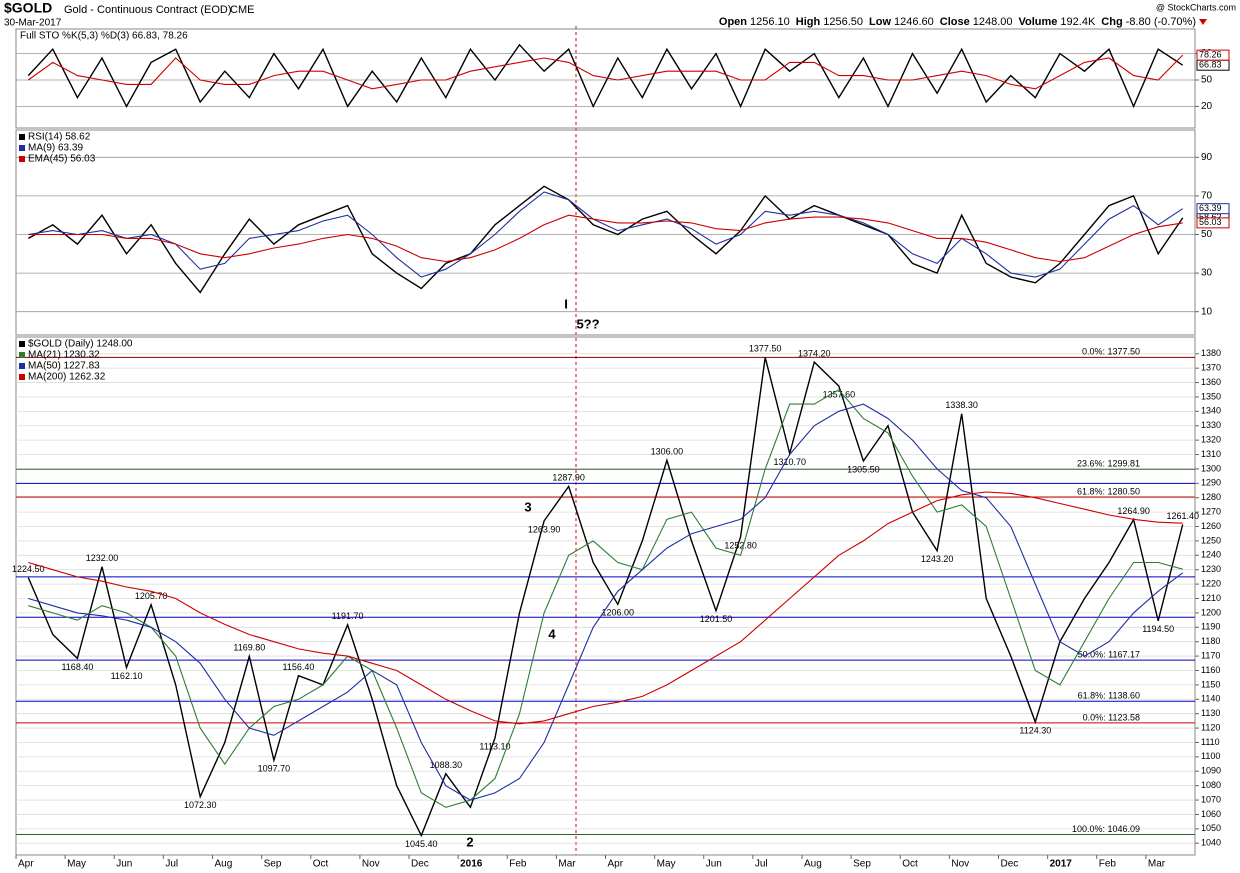 The image size is (1240, 873). What do you see at coordinates (1210, 713) in the screenshot?
I see `y-tick-label: 1130` at bounding box center [1210, 713].